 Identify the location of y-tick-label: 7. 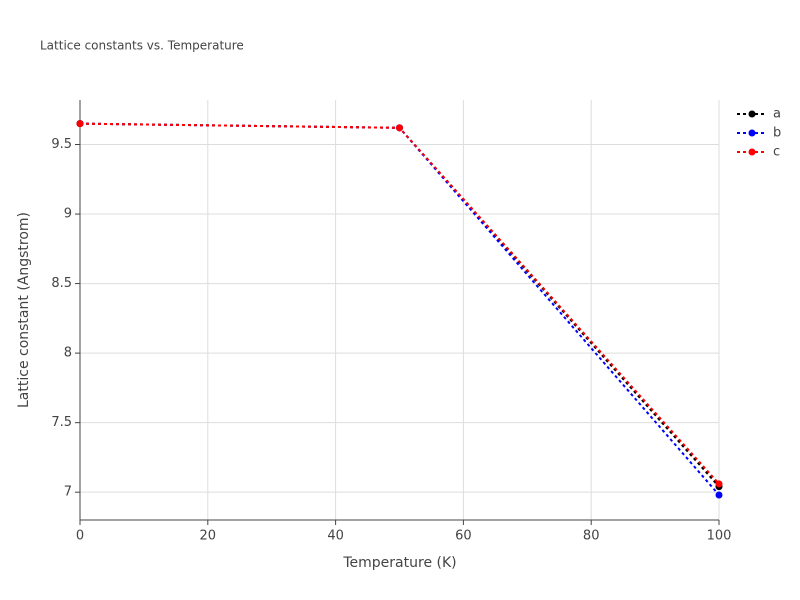
(68, 492).